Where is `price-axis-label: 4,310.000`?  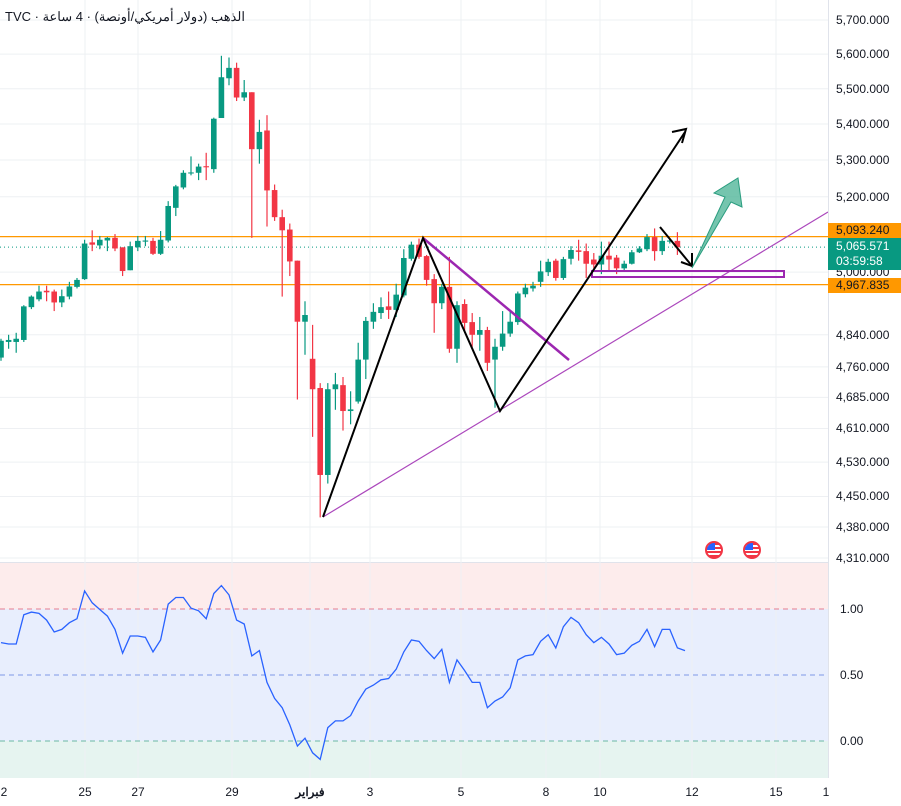 price-axis-label: 4,310.000 is located at coordinates (863, 558).